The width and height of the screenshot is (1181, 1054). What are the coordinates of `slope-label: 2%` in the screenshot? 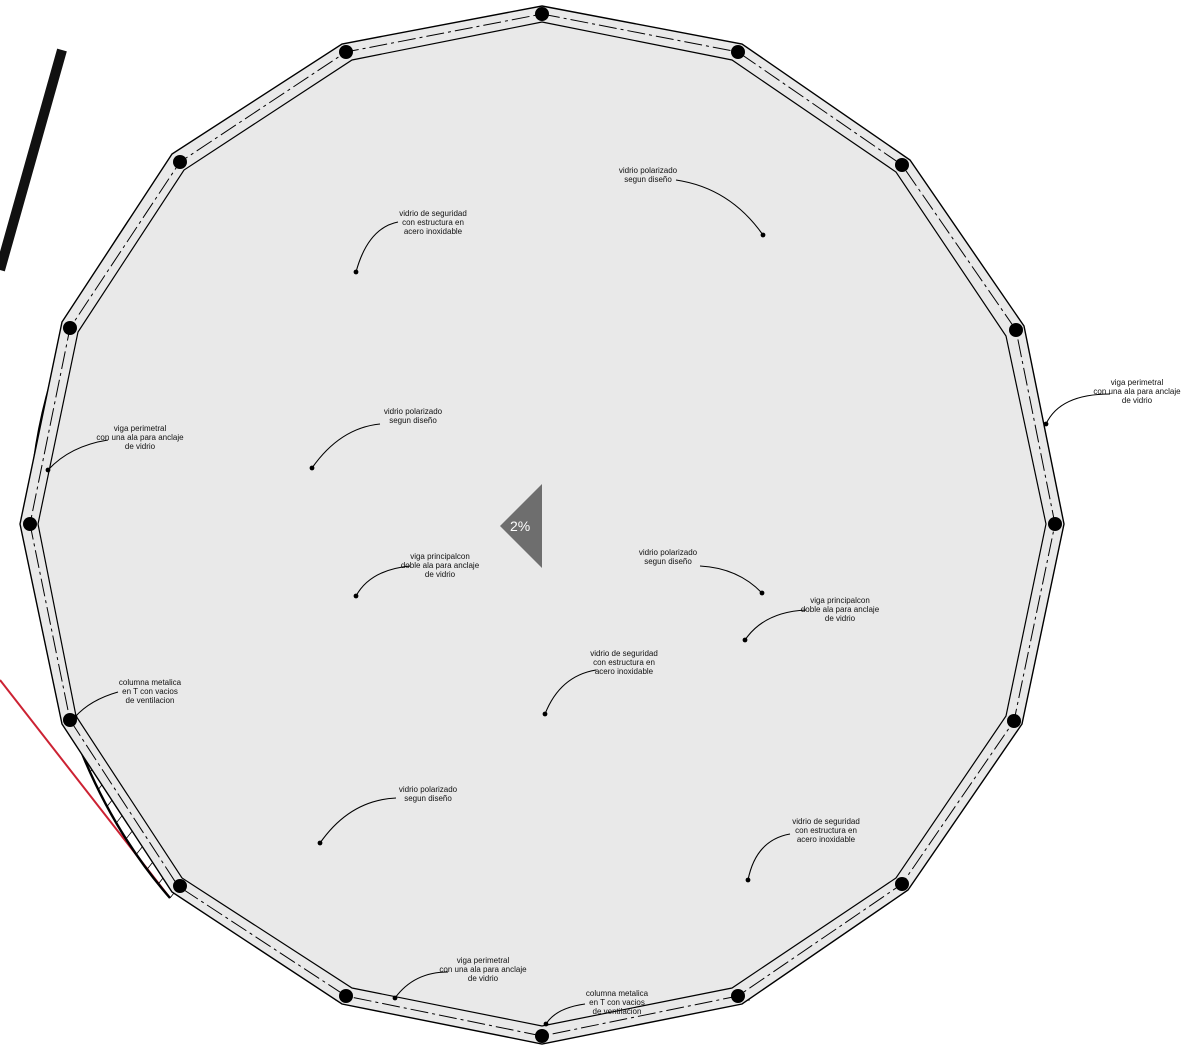 It's located at (520, 526).